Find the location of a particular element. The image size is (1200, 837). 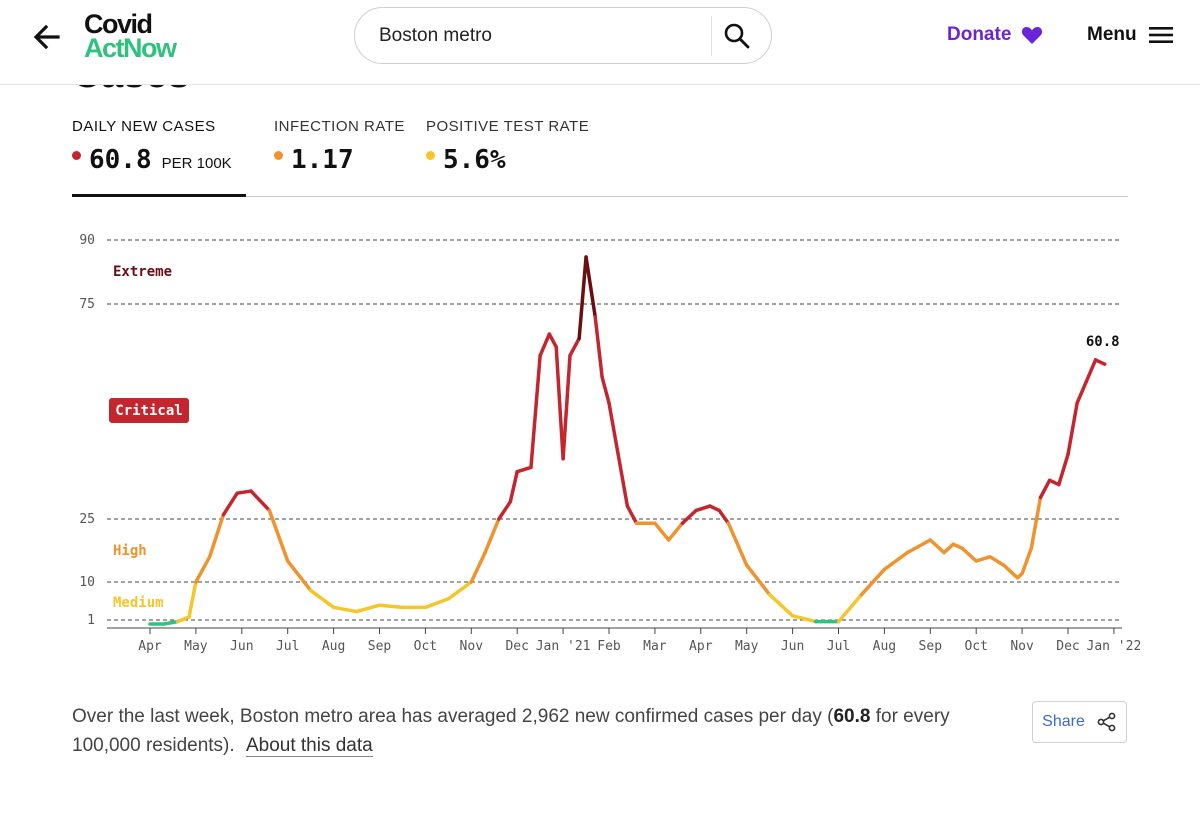

heart-icon is located at coordinates (1032, 35).